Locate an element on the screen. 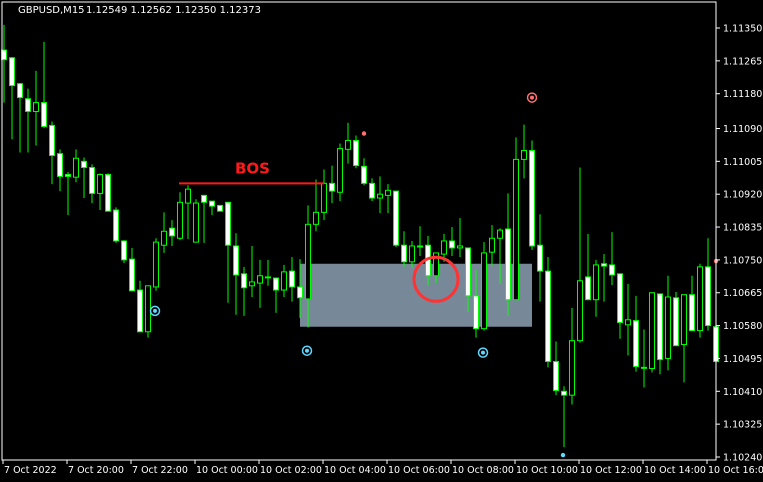 This screenshot has height=482, width=763. swing-low-marker-icon is located at coordinates (307, 350).